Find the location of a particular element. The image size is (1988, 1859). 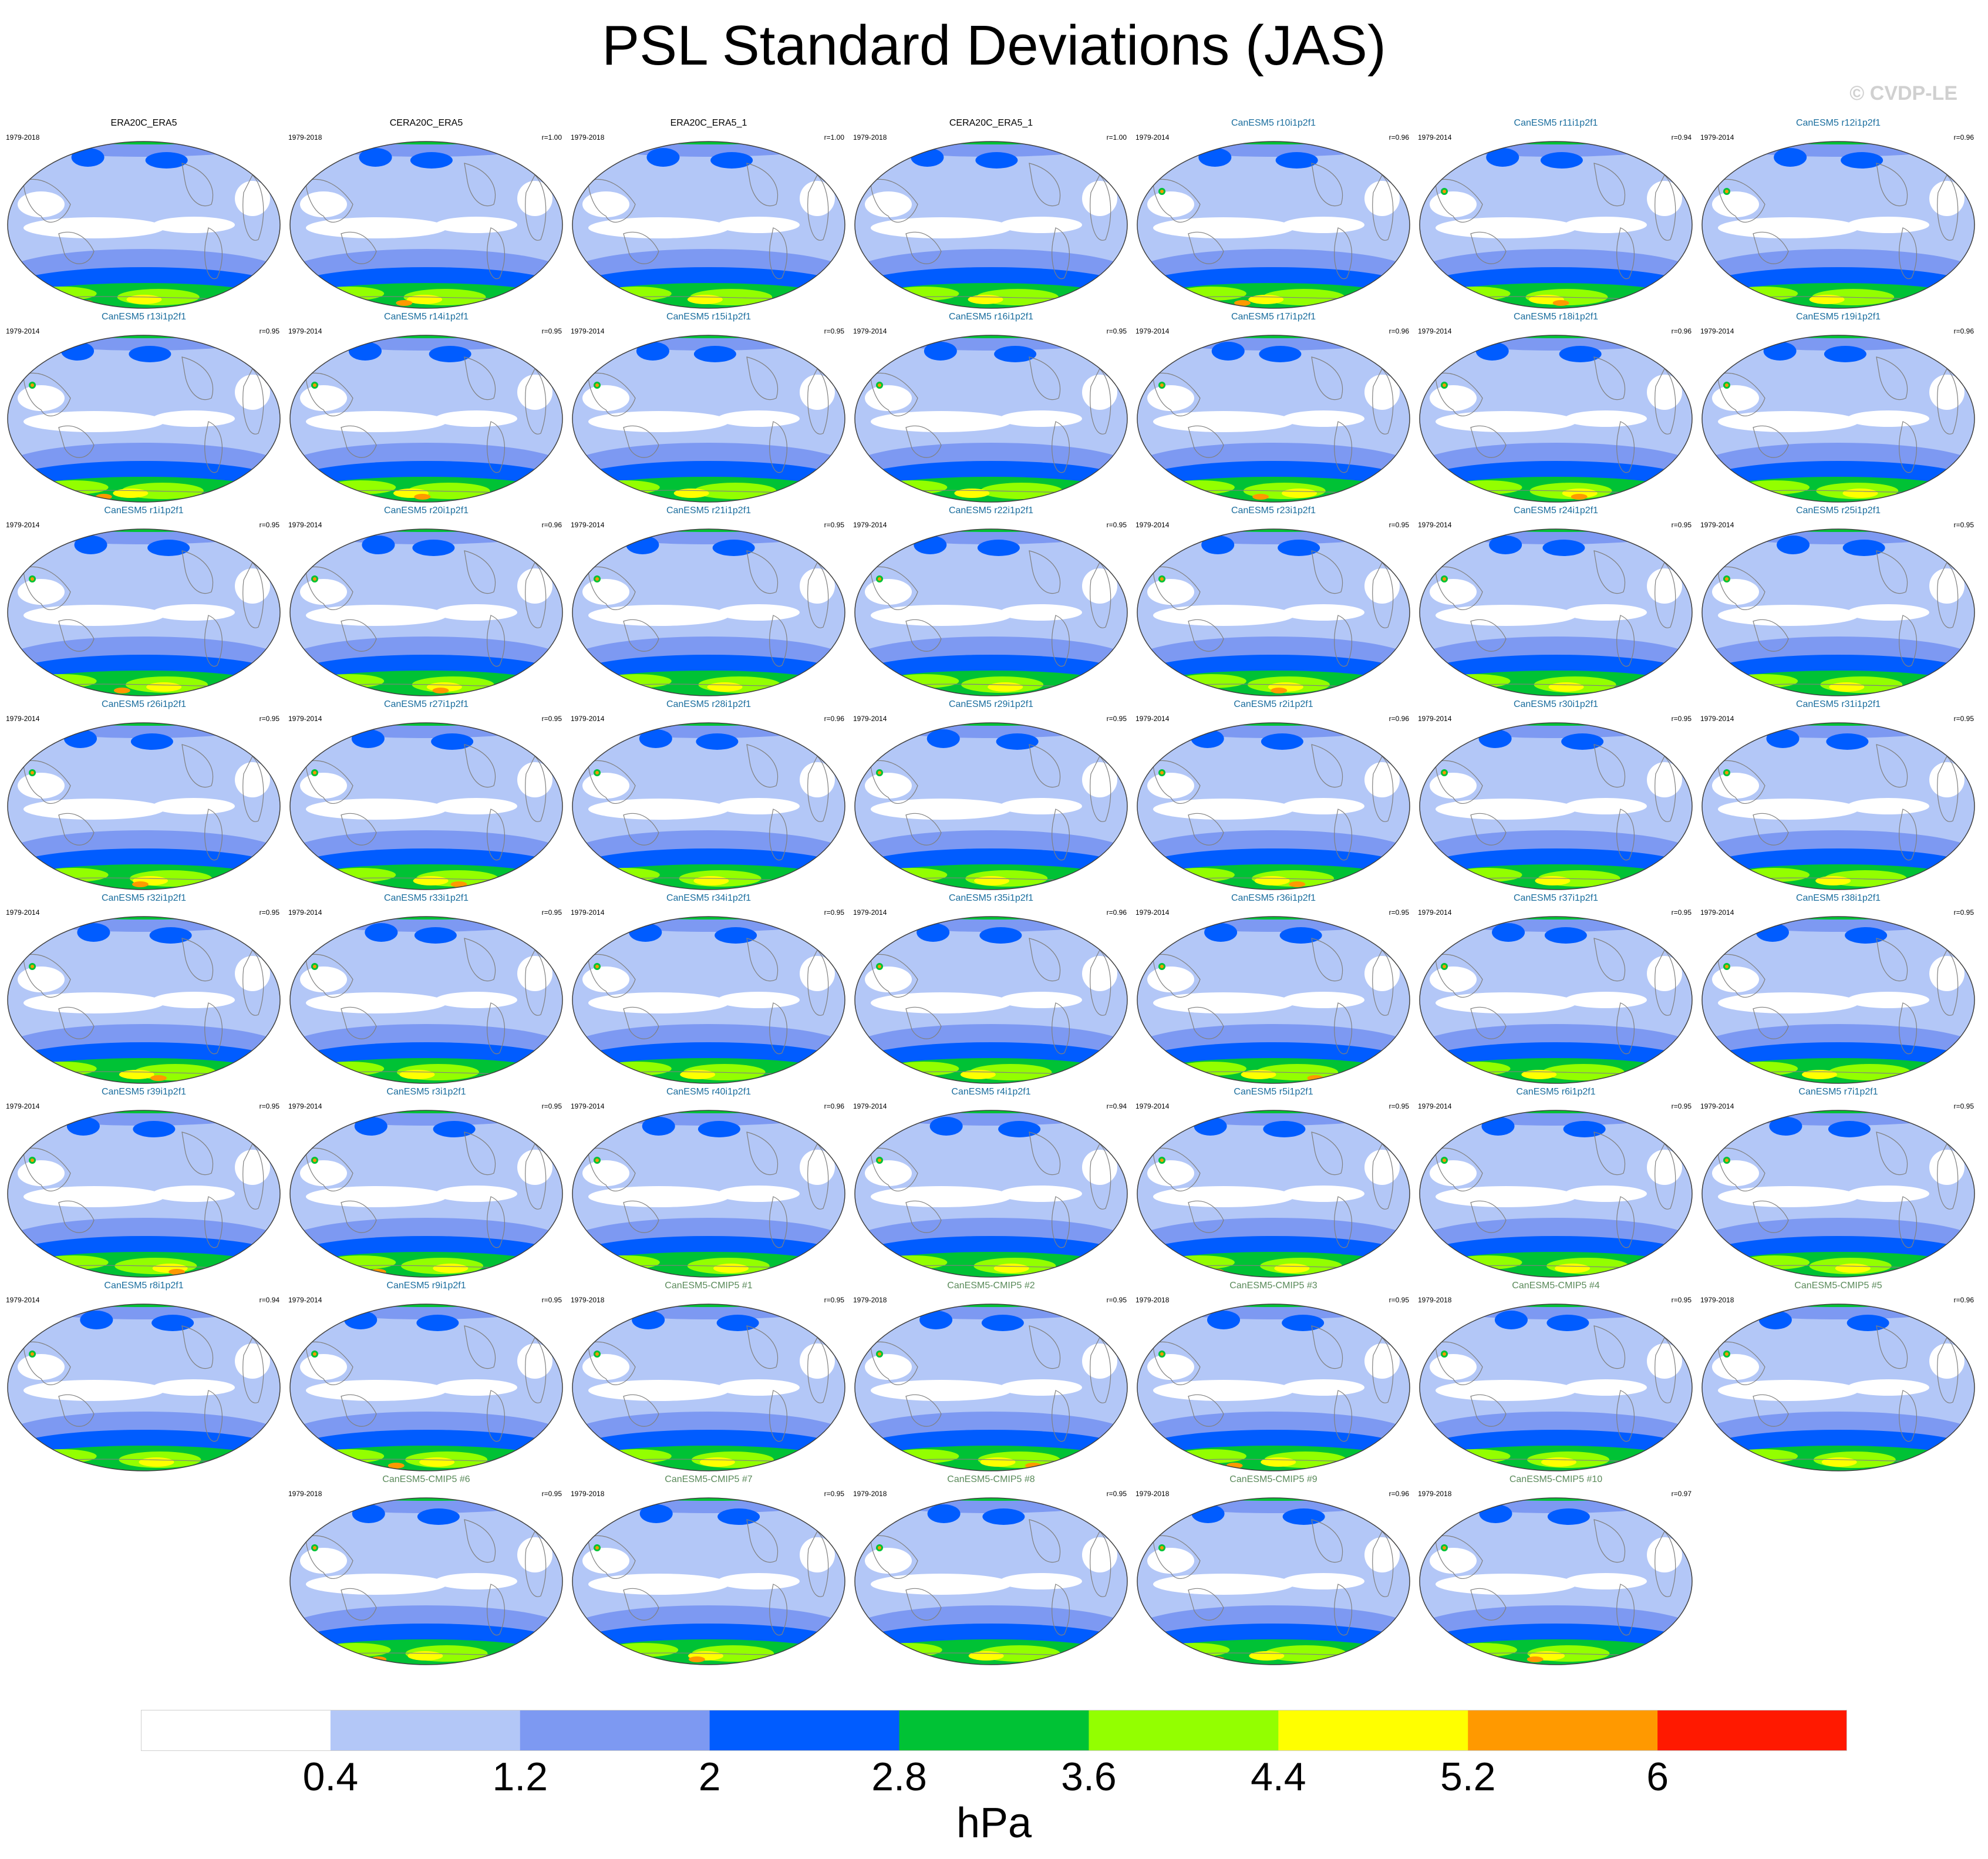

panel-title: CanESM5 r40i1p2f1 is located at coordinates (709, 1092).